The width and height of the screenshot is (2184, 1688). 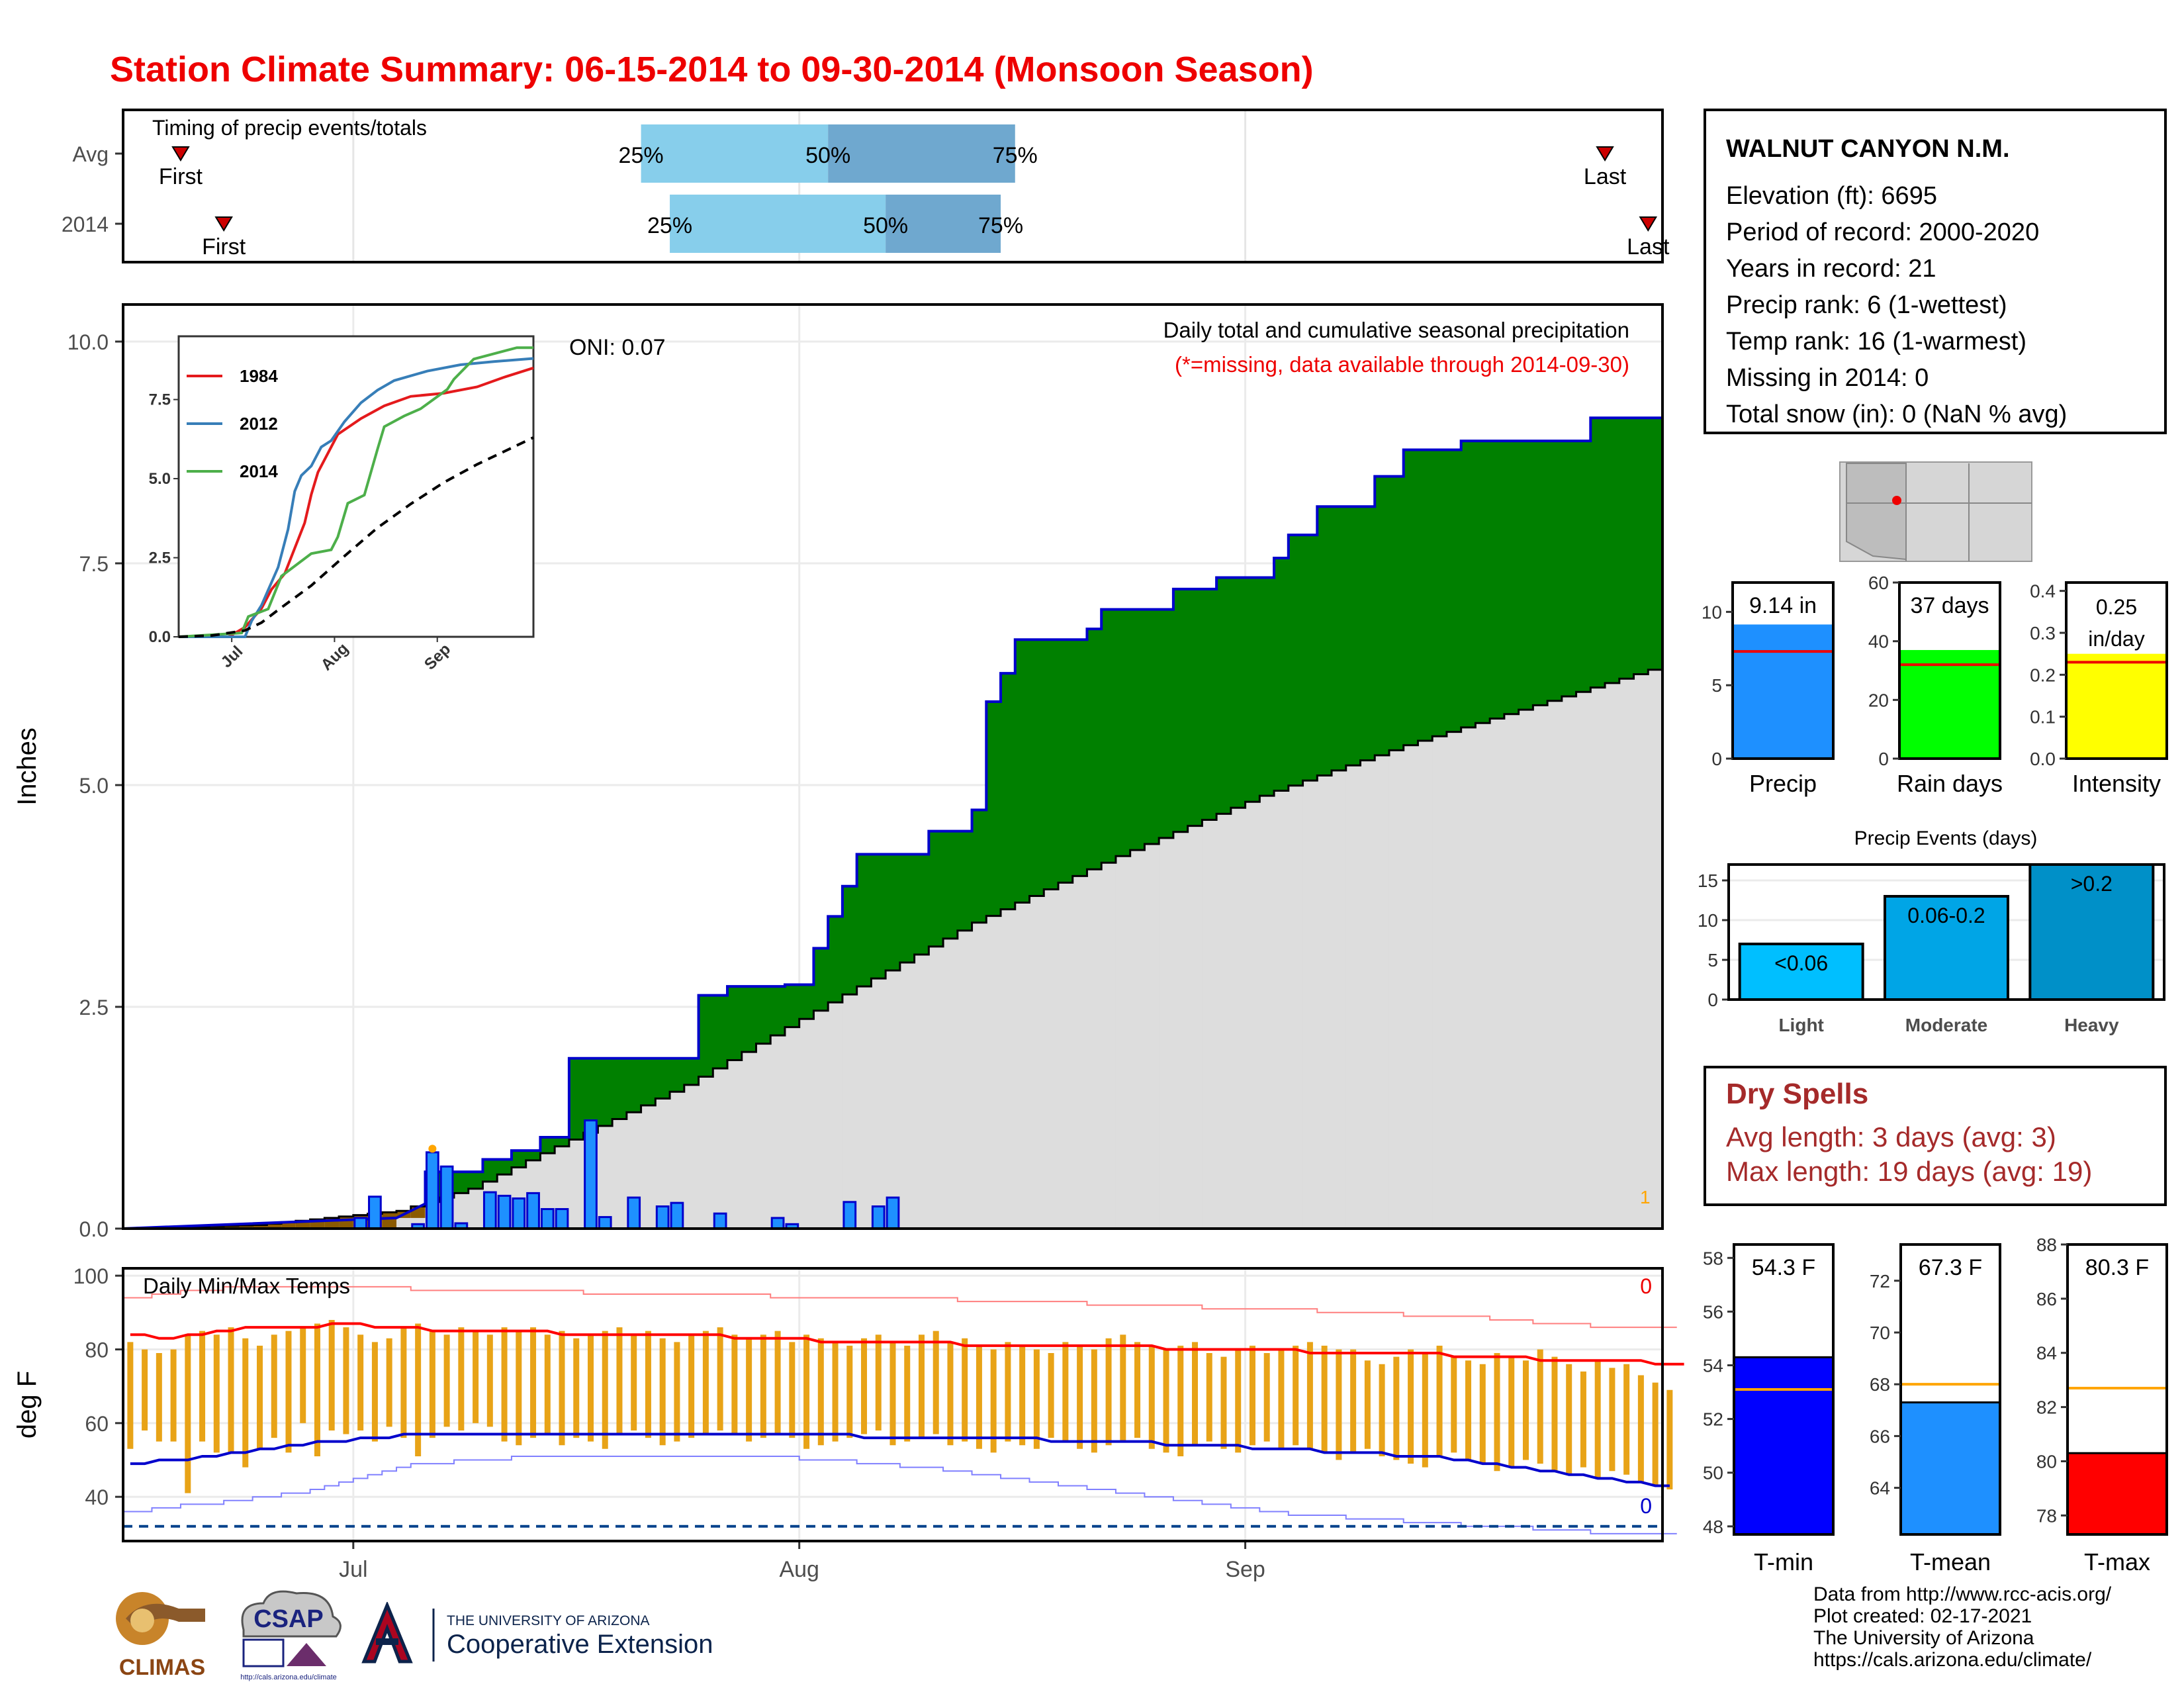 What do you see at coordinates (2046, 1407) in the screenshot?
I see `tmean-ytick-label-2-2: 82` at bounding box center [2046, 1407].